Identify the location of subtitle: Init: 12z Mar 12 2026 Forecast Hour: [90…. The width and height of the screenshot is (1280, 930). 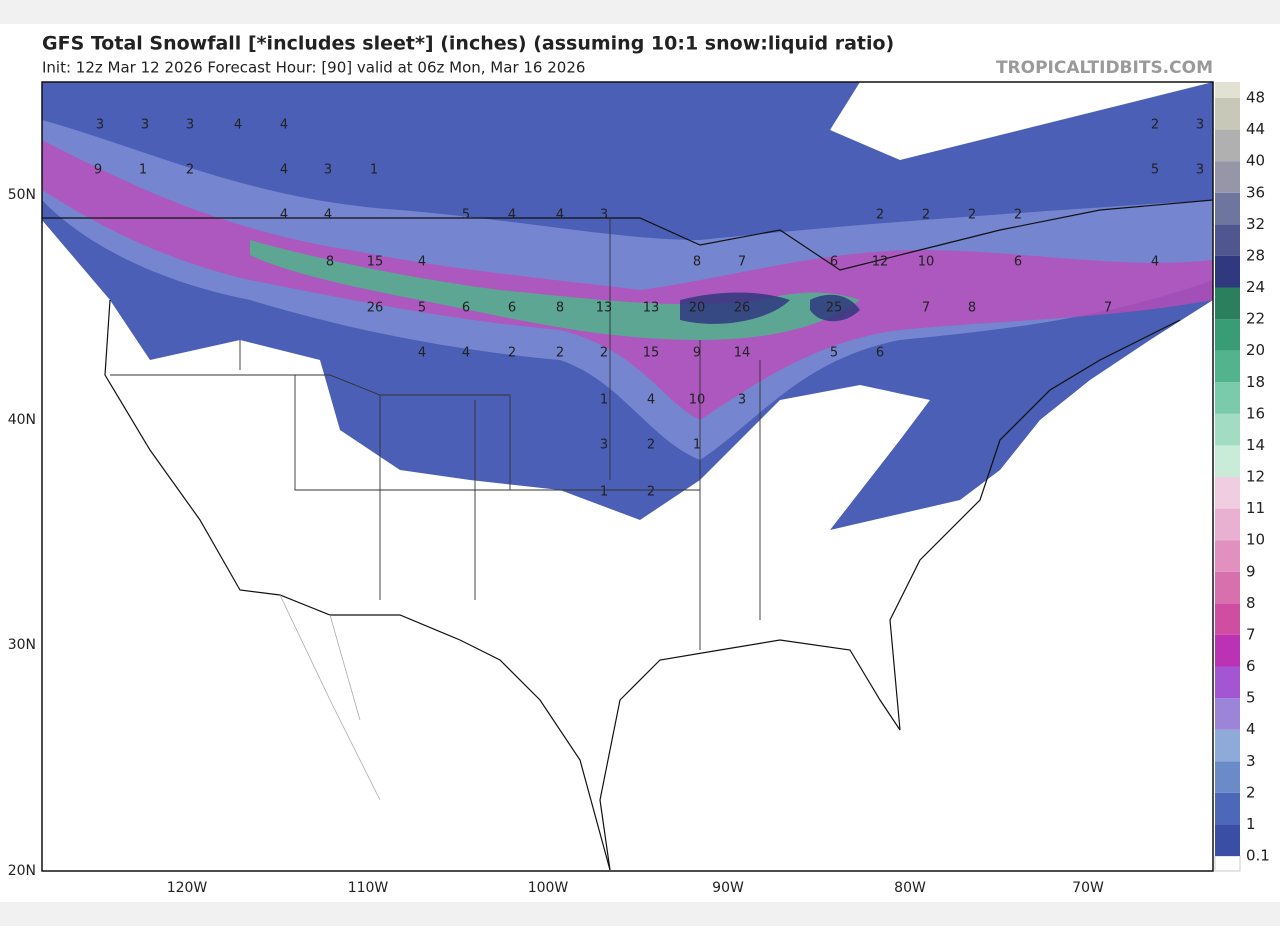
(313, 68).